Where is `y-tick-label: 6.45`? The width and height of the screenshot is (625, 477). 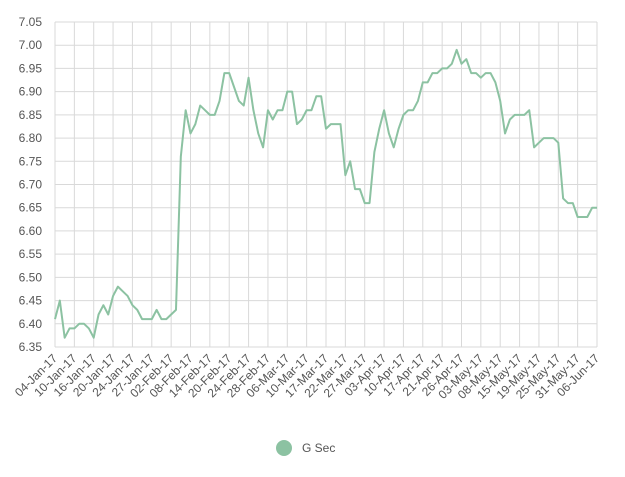 y-tick-label: 6.45 is located at coordinates (31, 301).